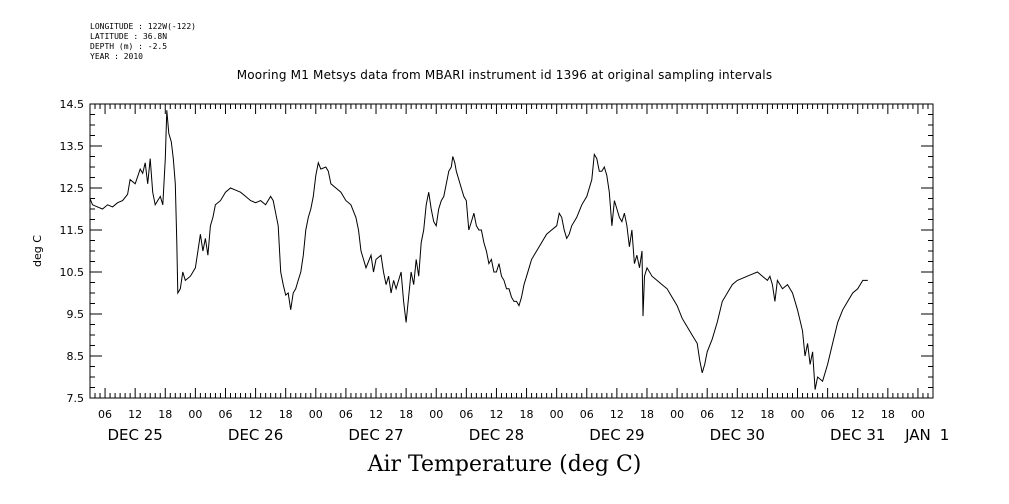 This screenshot has width=1009, height=504. Describe the element at coordinates (616, 435) in the screenshot. I see `x-day-label: DEC 29` at that location.